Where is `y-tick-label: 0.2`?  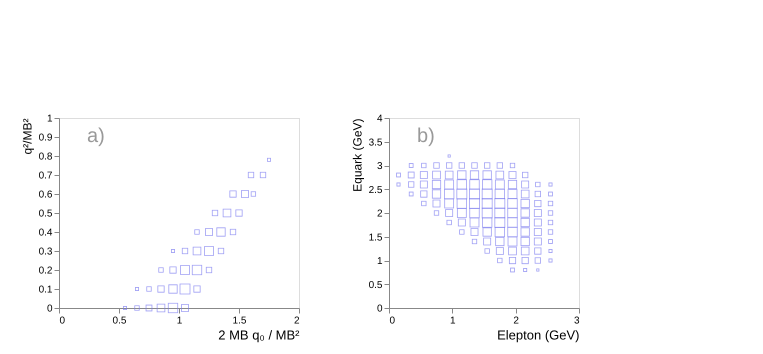
y-tick-label: 0.2 is located at coordinates (45, 271).